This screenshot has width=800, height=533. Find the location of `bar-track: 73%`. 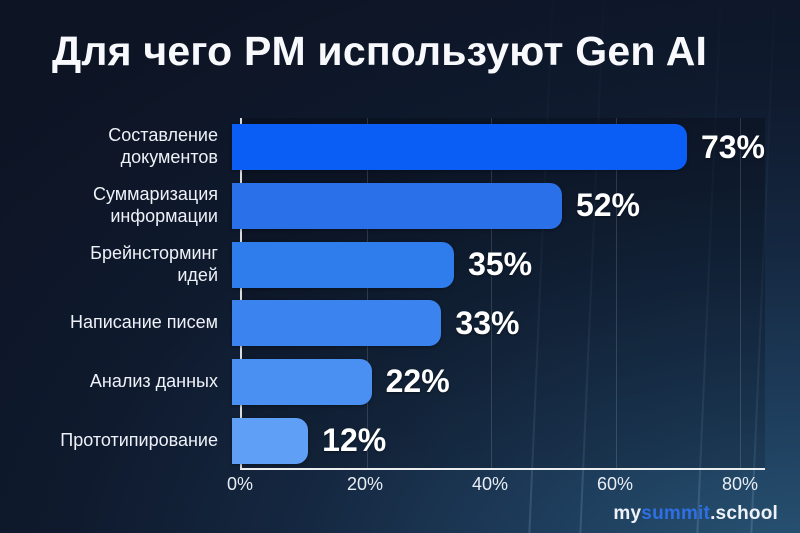

bar-track: 73% is located at coordinates (498, 147).